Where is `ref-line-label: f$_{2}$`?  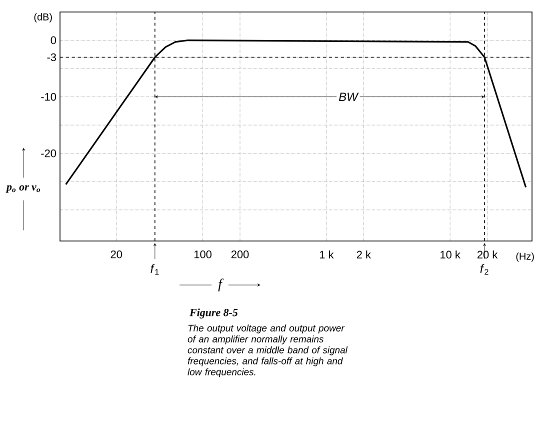
ref-line-label: f$_{2}$ is located at coordinates (484, 269).